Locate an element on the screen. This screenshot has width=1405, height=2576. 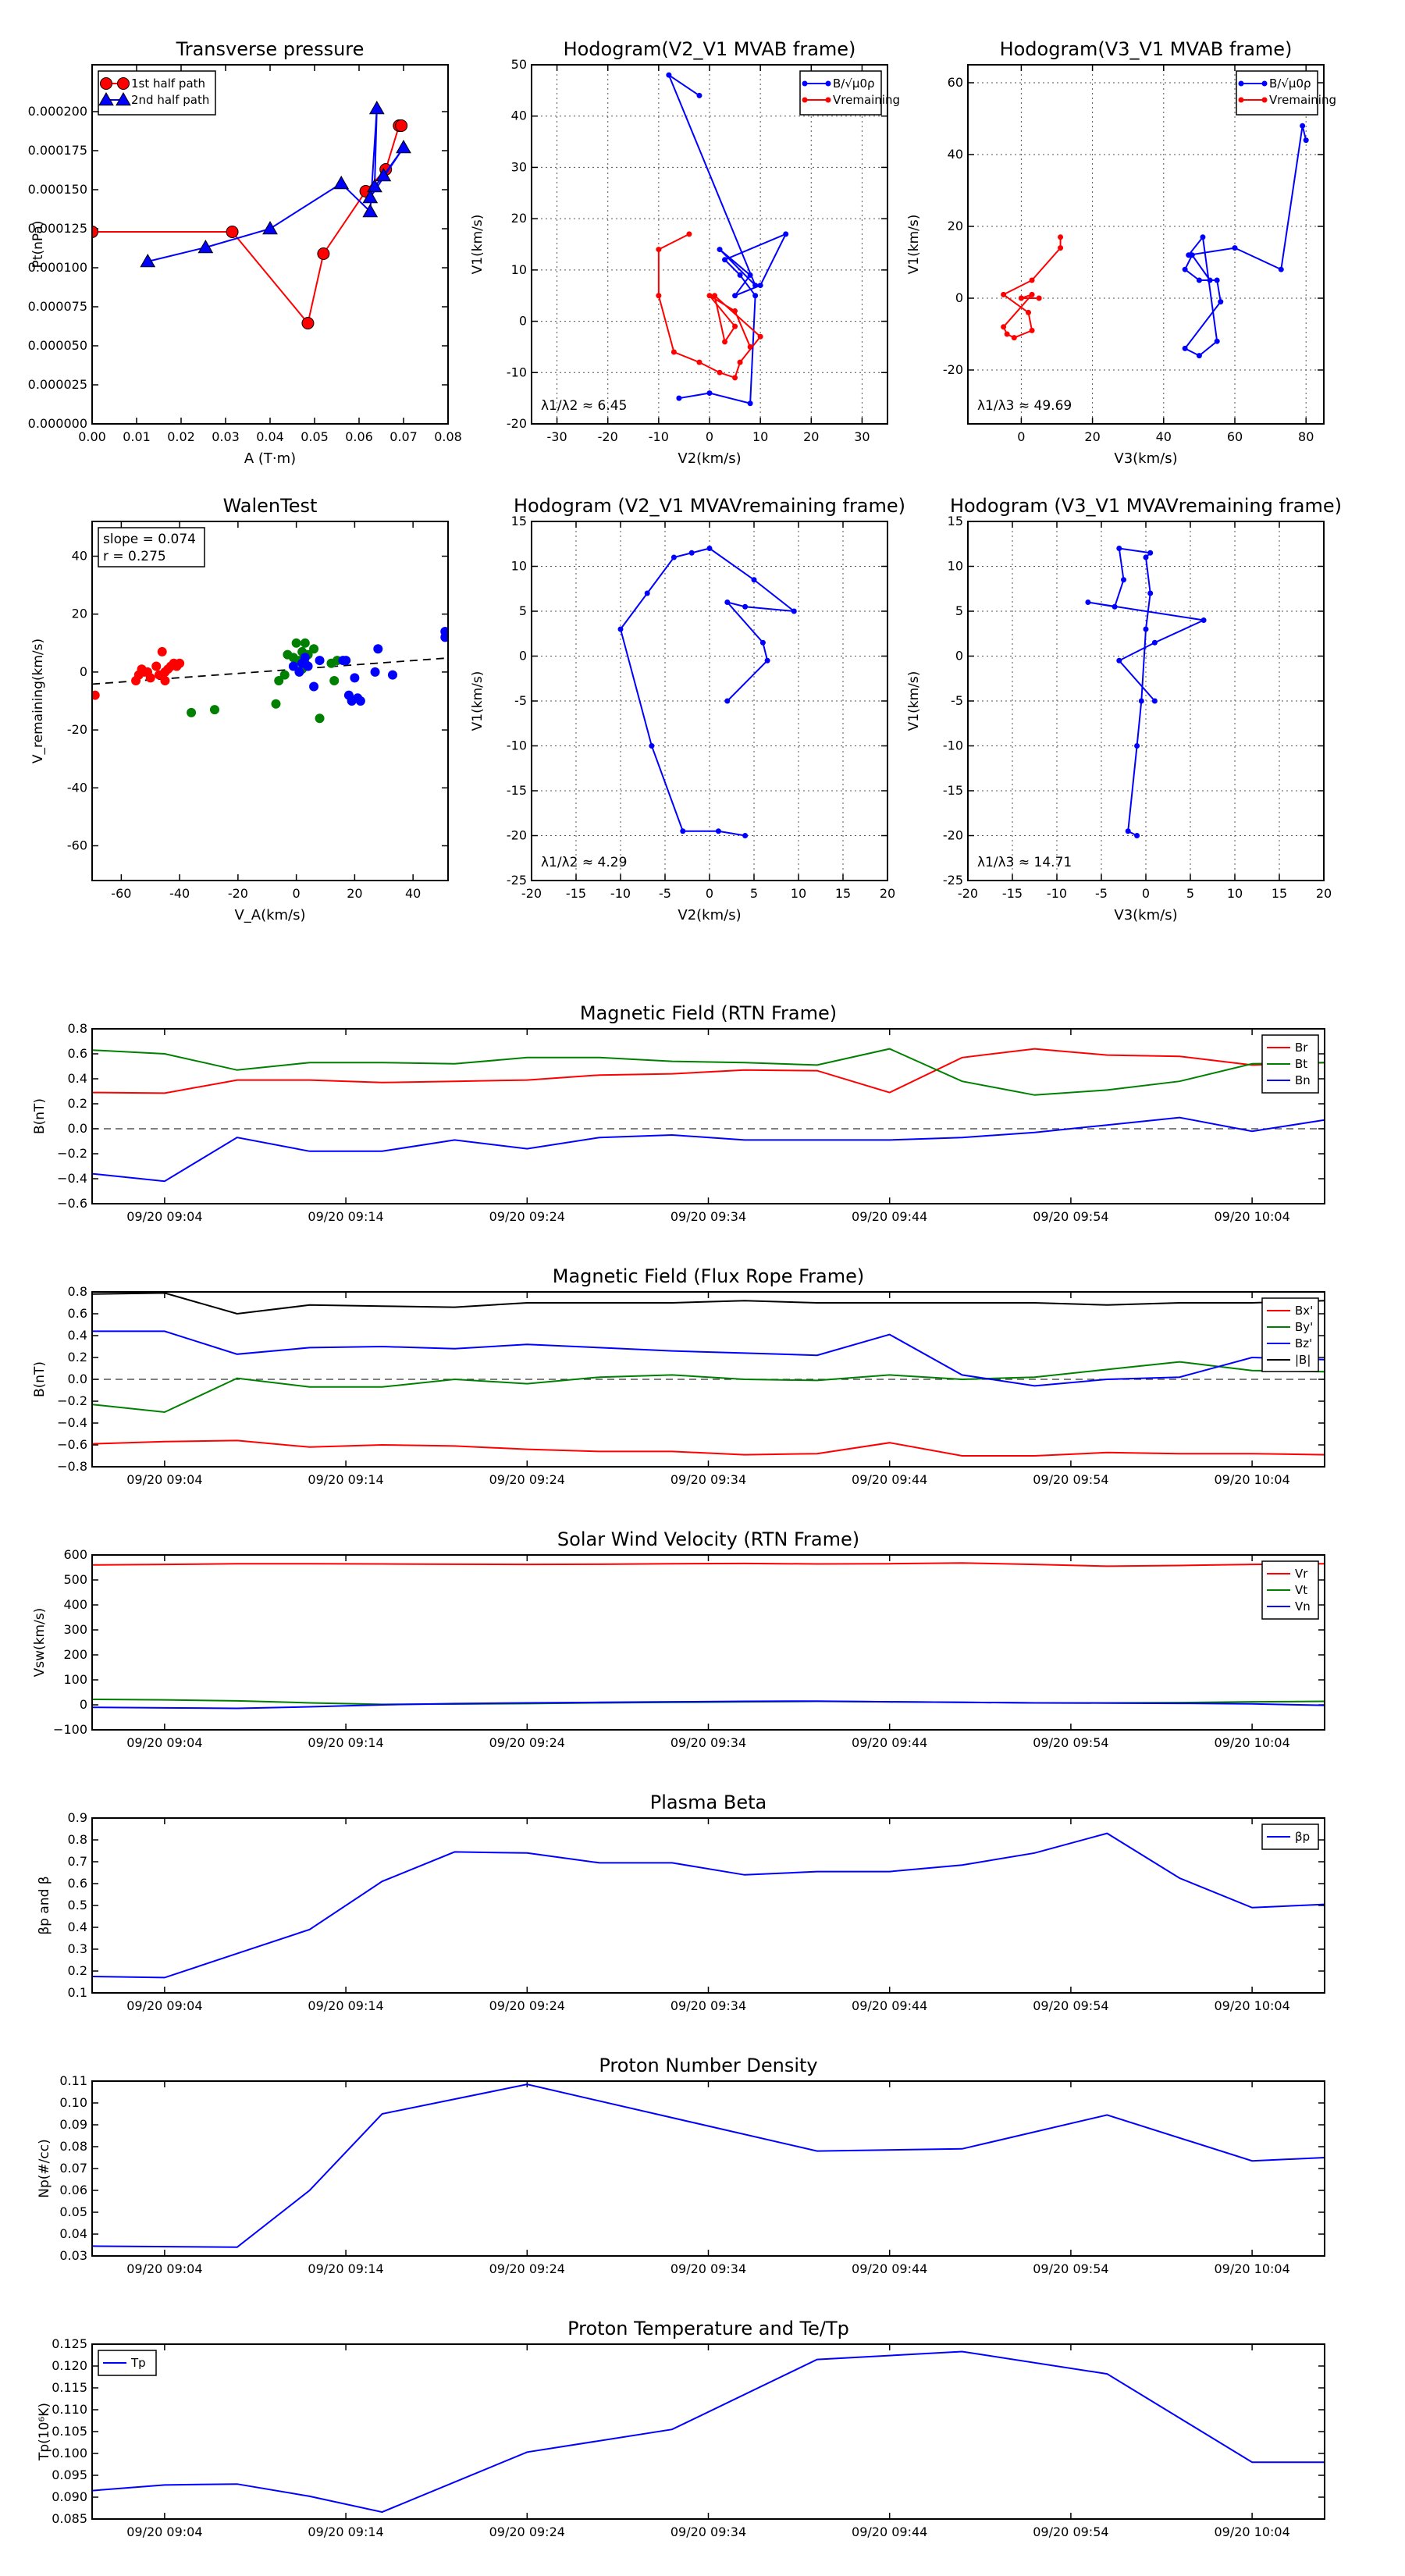
x-tick-label: 0.06 is located at coordinates (359, 436).